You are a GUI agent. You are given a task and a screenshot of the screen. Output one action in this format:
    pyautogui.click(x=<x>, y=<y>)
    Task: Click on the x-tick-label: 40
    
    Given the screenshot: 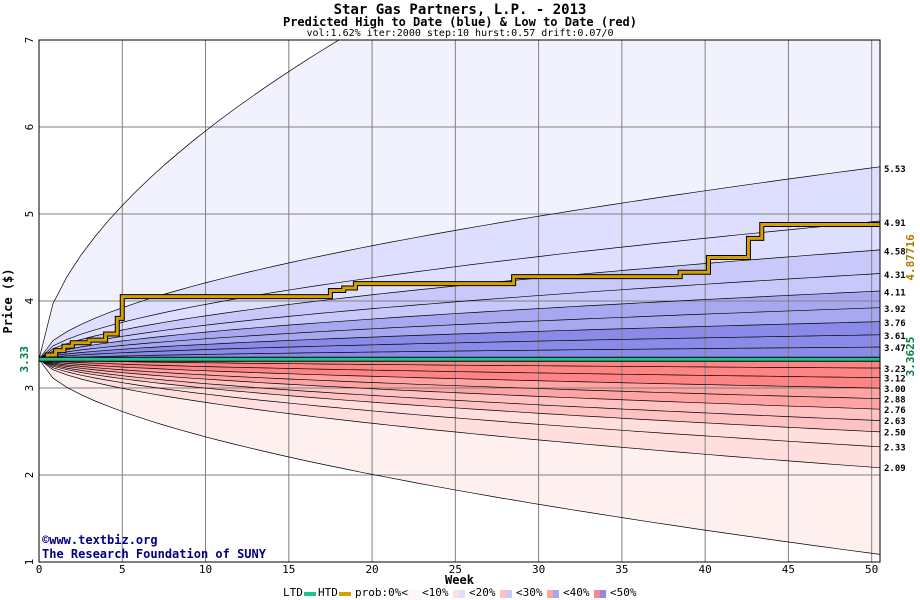 What is the action you would take?
    pyautogui.click(x=705, y=569)
    